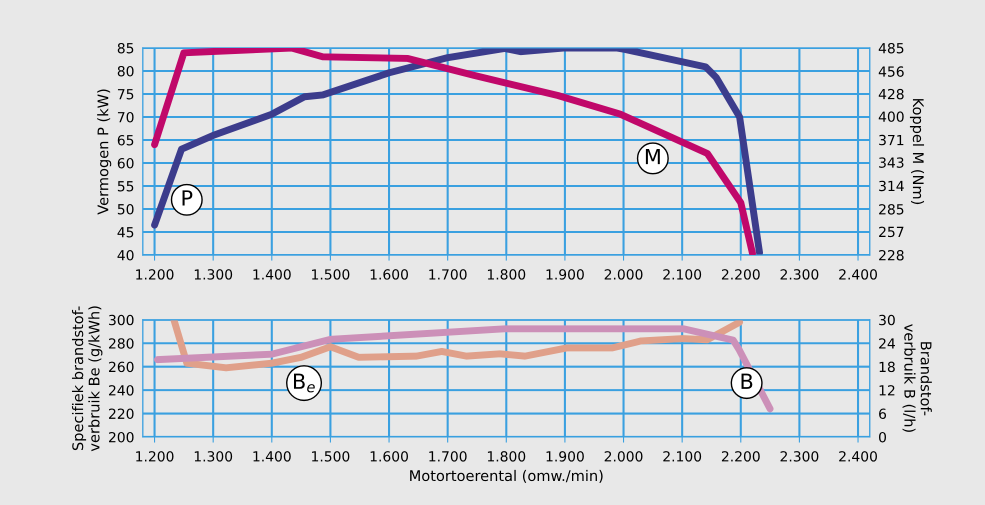  Describe the element at coordinates (882, 437) in the screenshot. I see `y2-tick-label: 0` at that location.